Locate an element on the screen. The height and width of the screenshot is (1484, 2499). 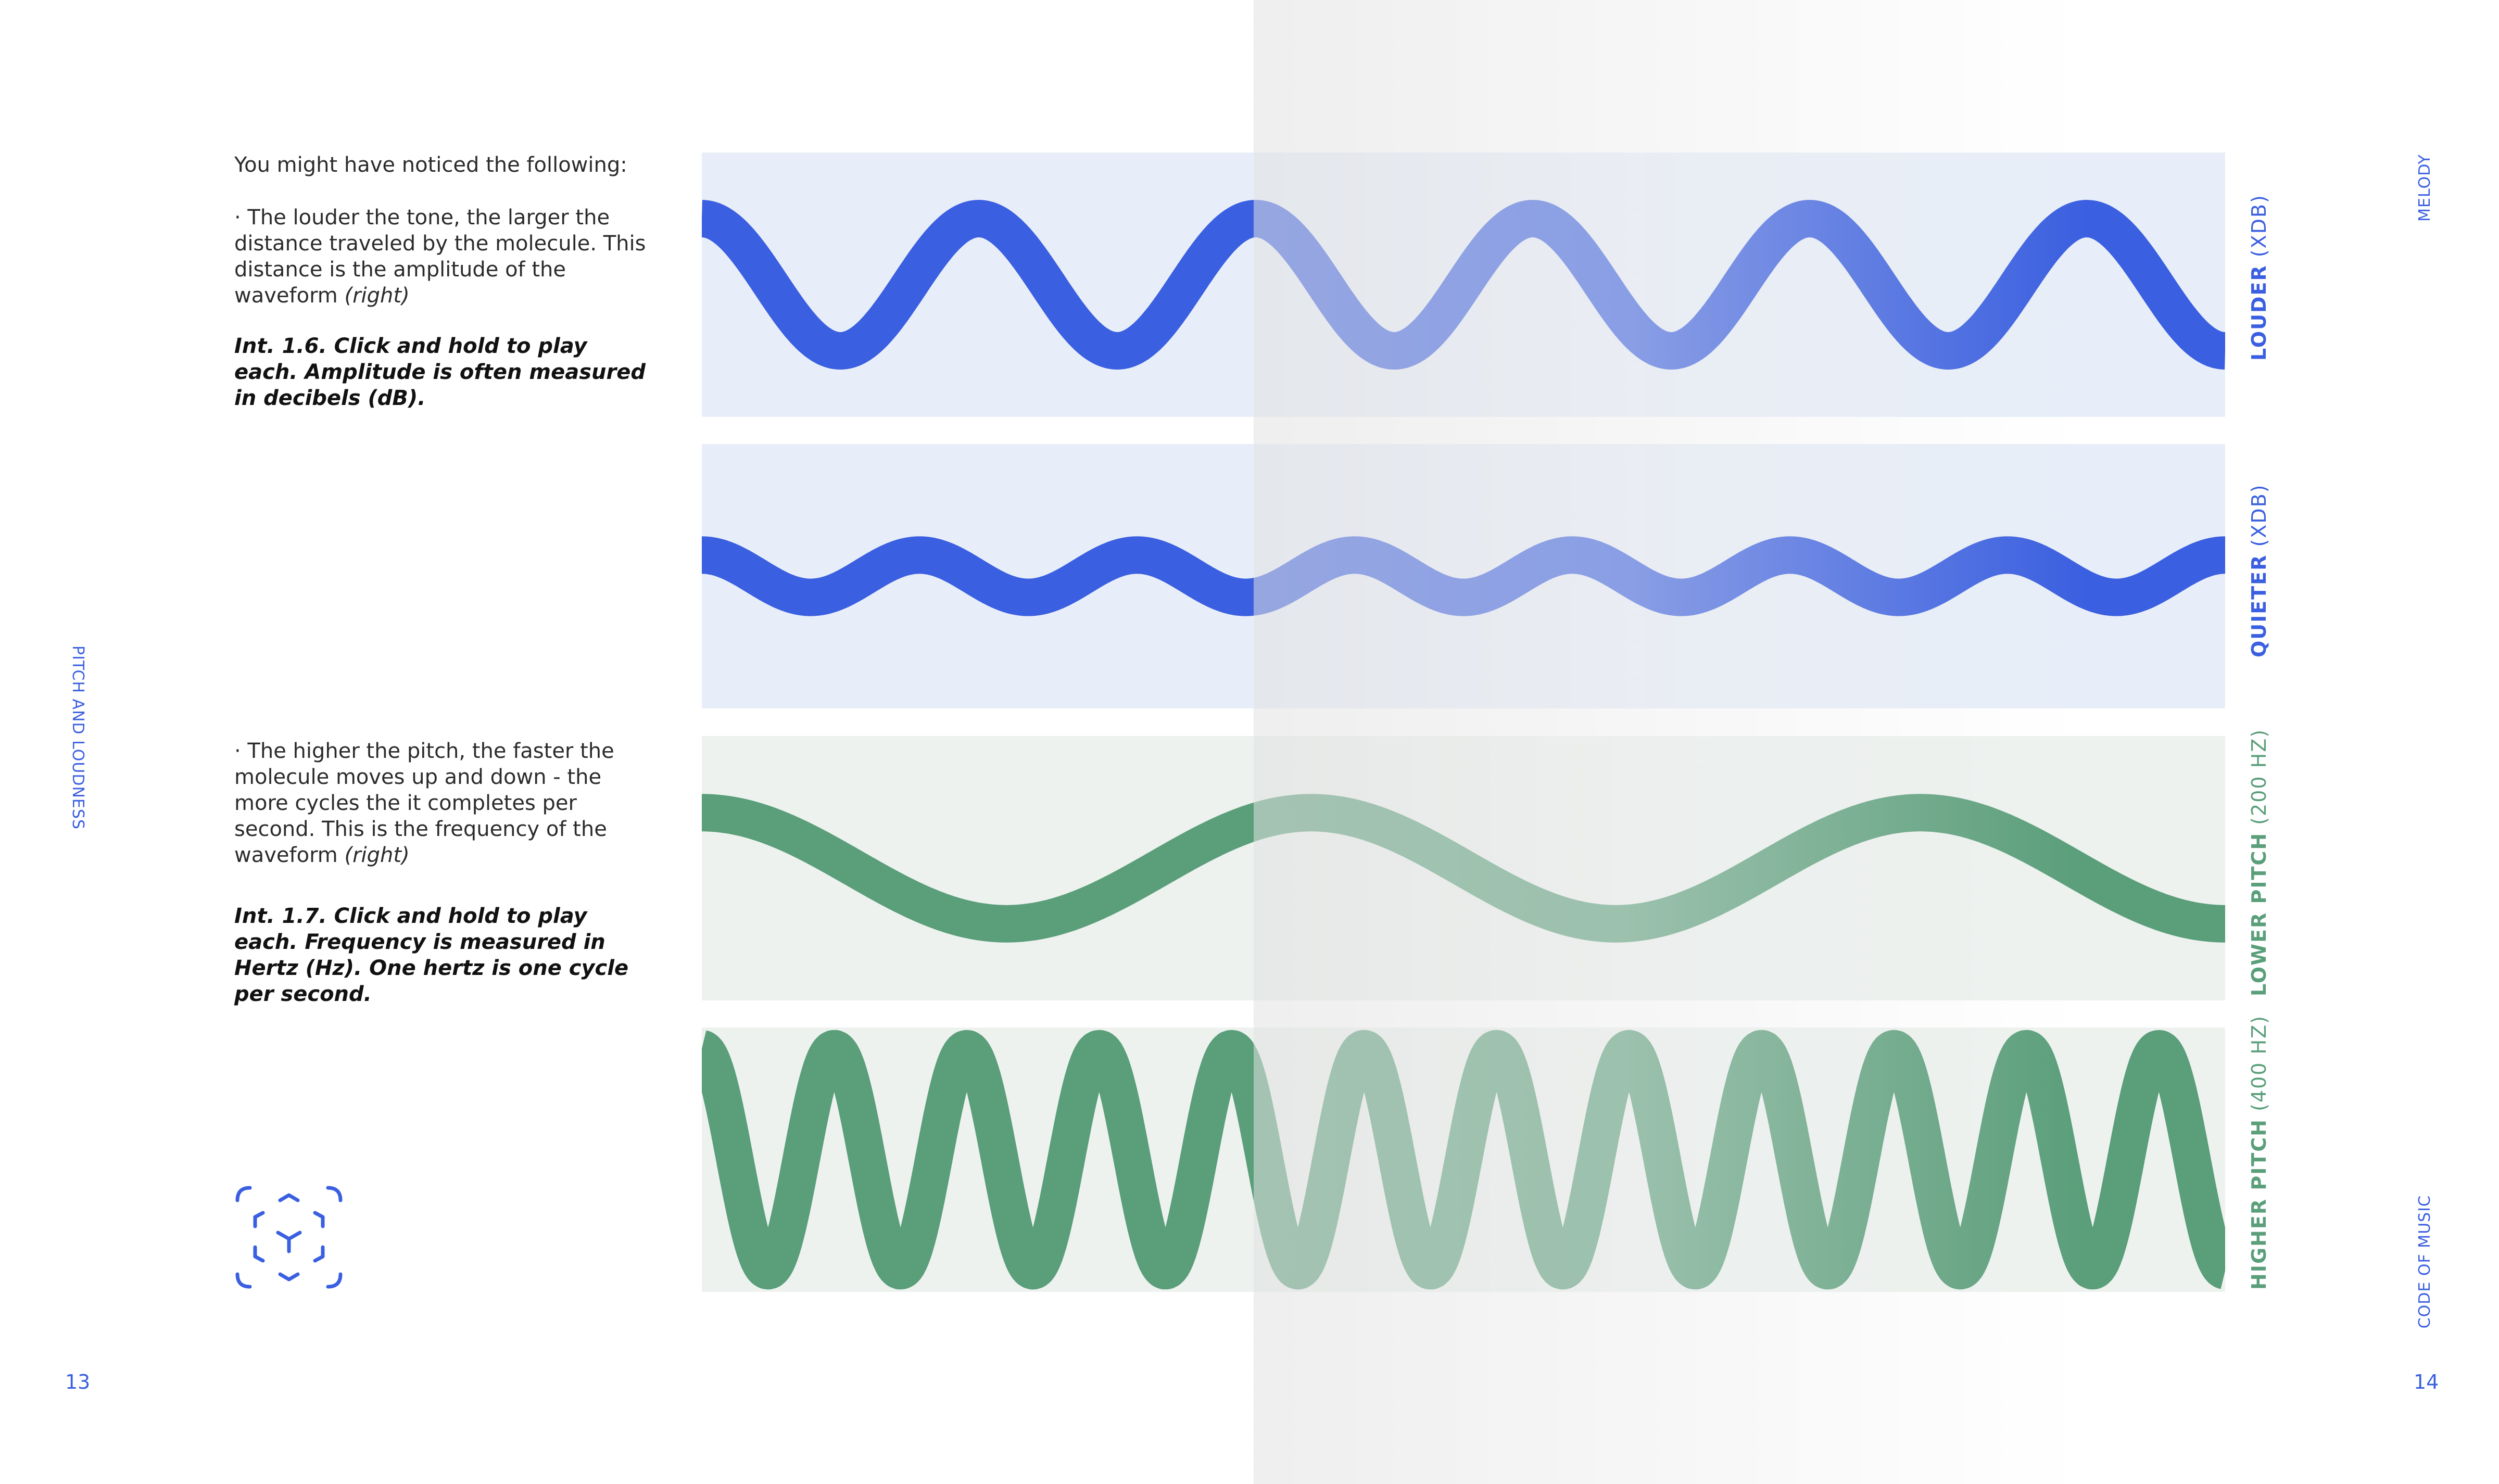
louder-wave-path is located at coordinates (1463, 285).